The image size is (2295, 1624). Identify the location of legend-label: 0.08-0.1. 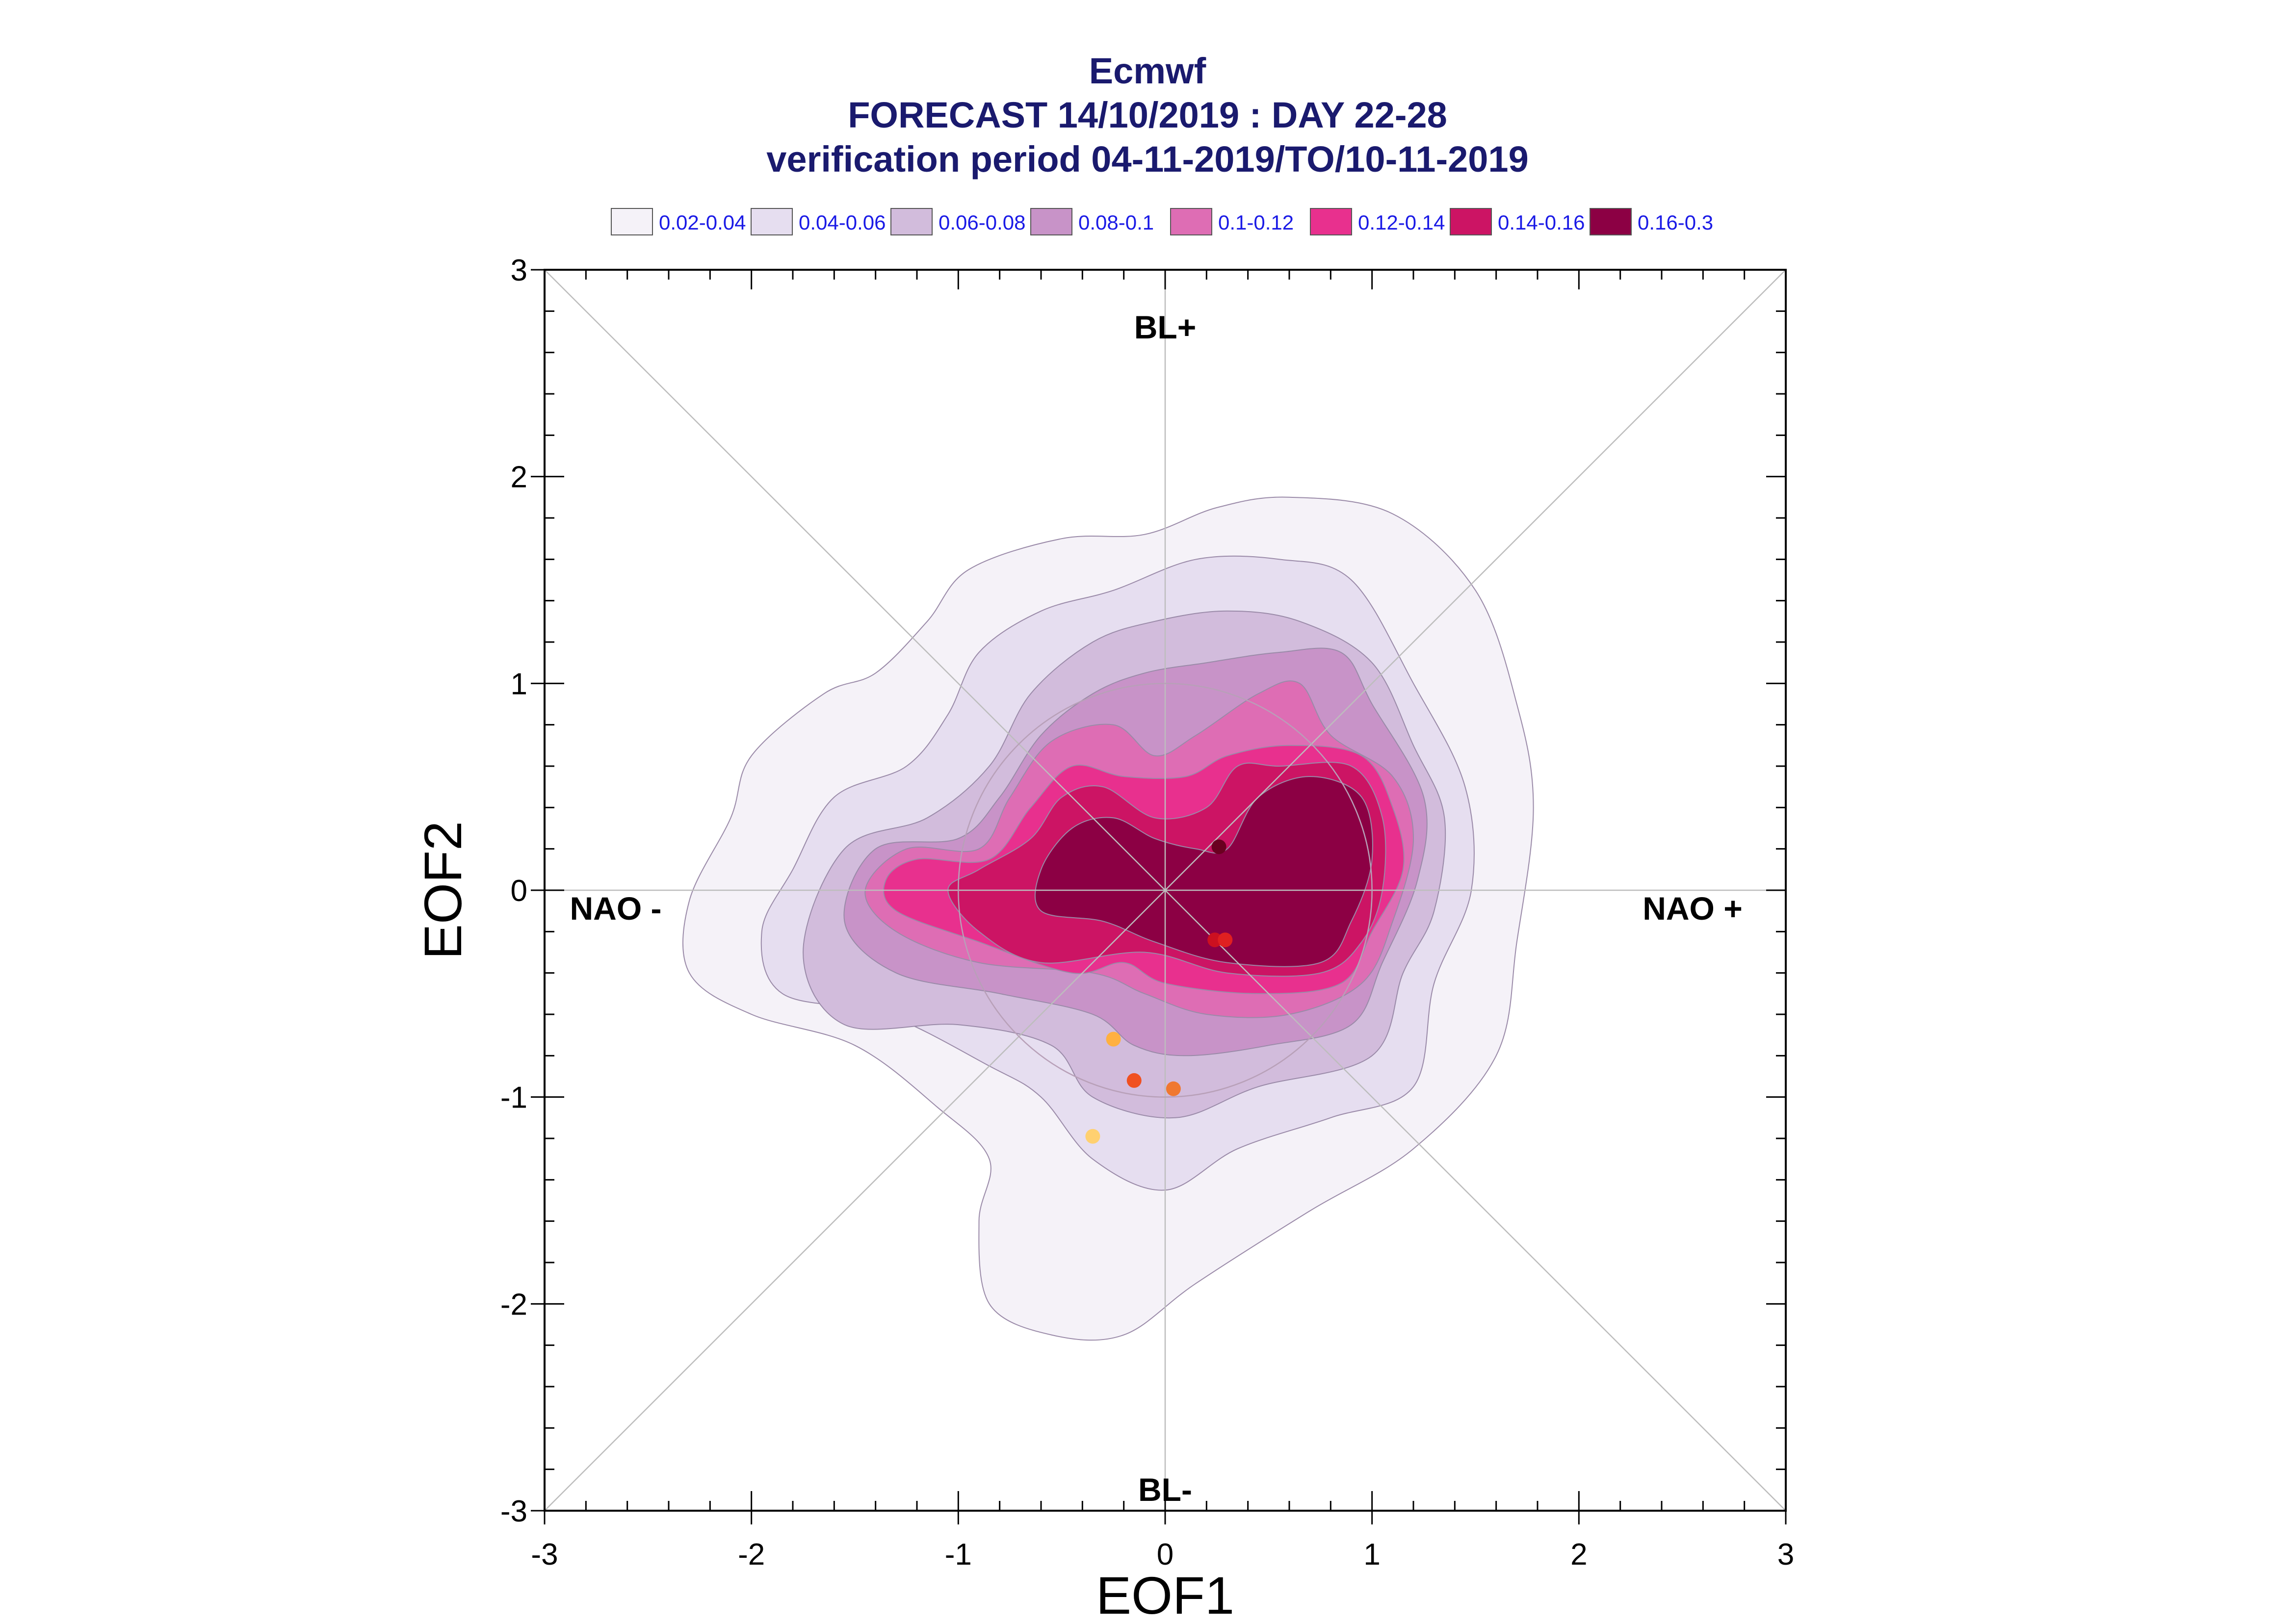
(1116, 222).